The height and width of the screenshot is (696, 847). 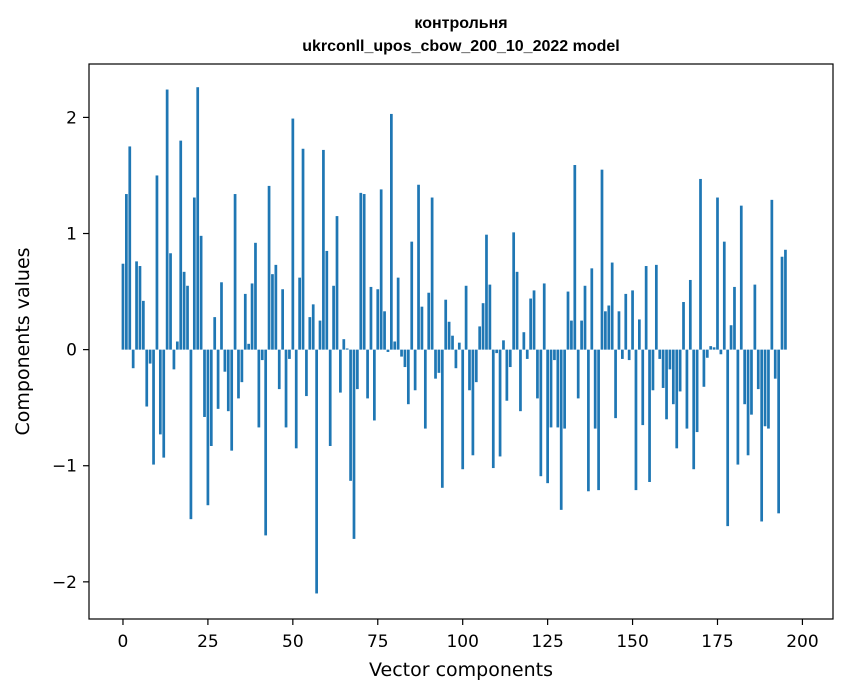 I want to click on x-tick-label: 0, so click(x=123, y=642).